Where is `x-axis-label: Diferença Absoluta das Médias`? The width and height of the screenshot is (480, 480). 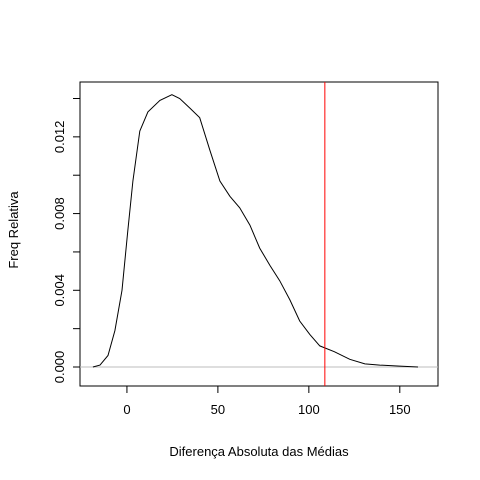 x-axis-label: Diferença Absoluta das Médias is located at coordinates (259, 451).